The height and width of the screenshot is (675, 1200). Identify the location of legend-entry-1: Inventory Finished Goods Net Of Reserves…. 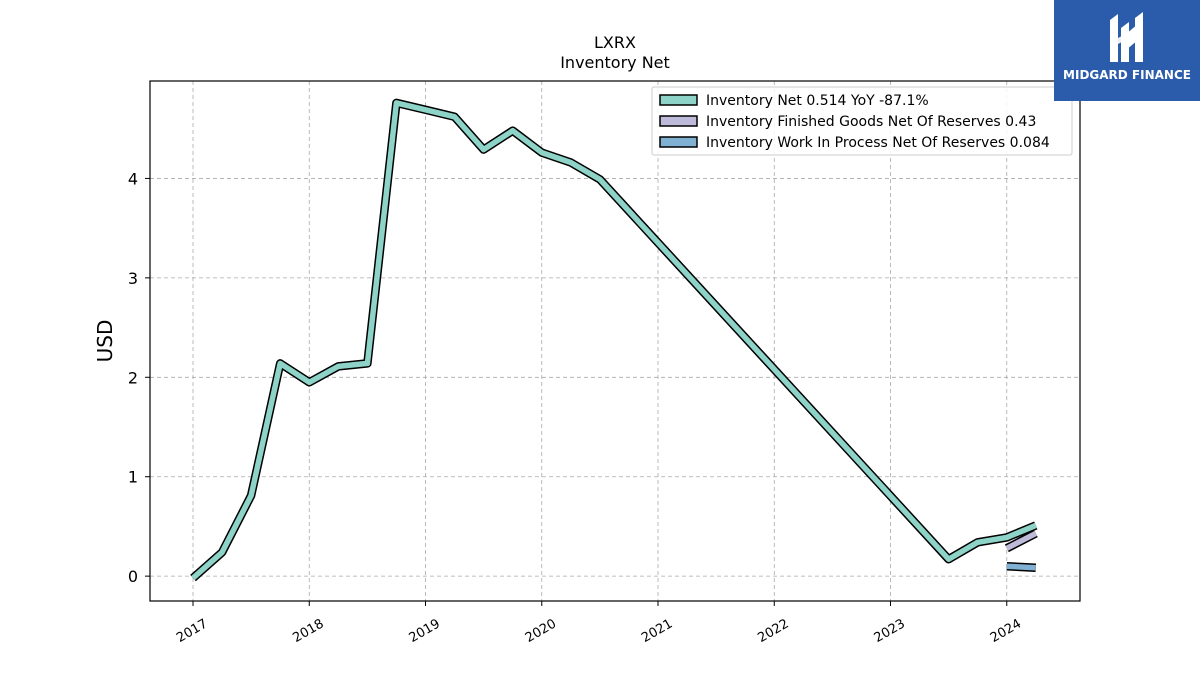
(871, 122).